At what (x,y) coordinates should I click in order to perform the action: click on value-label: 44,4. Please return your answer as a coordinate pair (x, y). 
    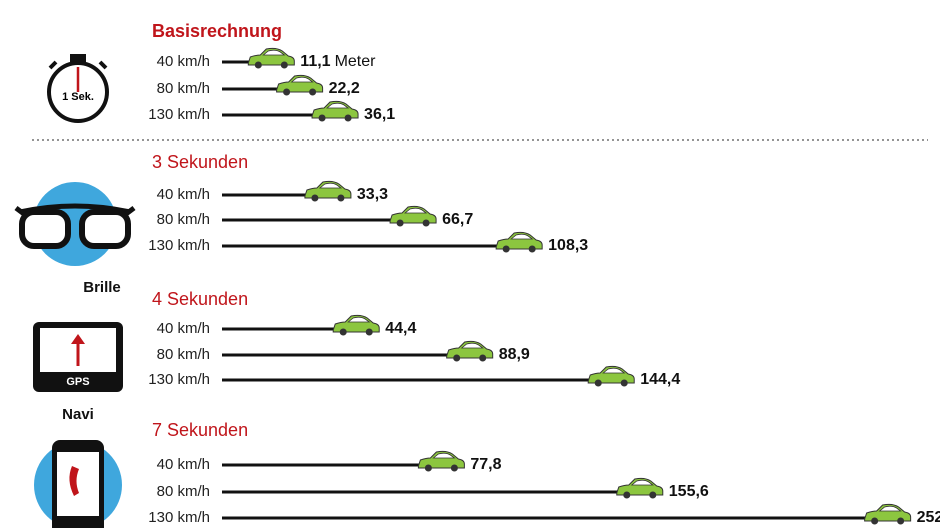
    Looking at the image, I should click on (400, 328).